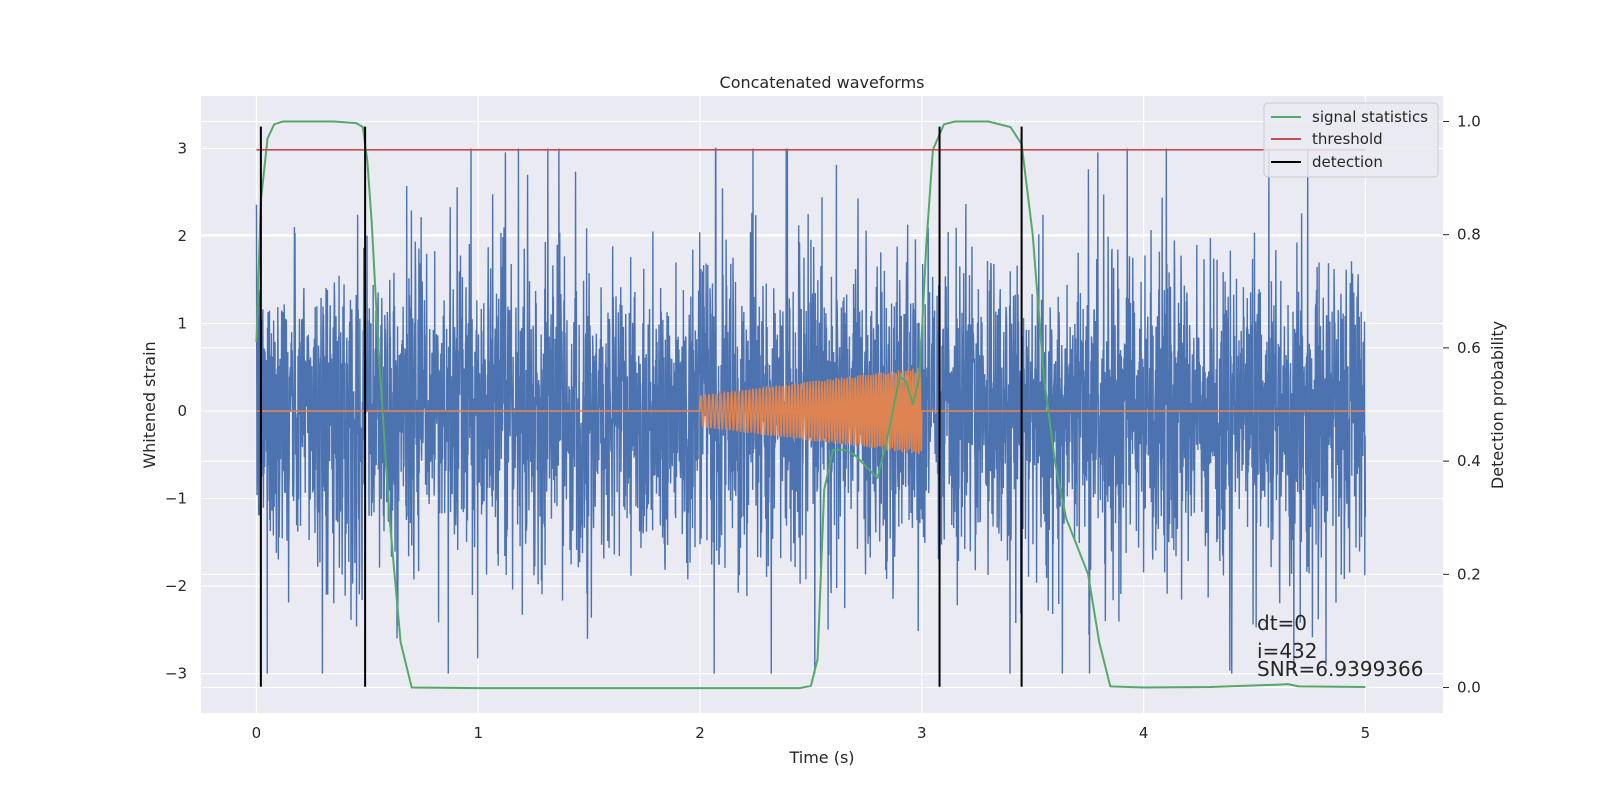 The width and height of the screenshot is (1600, 804). Describe the element at coordinates (176, 499) in the screenshot. I see `y-tick-label: −1` at that location.